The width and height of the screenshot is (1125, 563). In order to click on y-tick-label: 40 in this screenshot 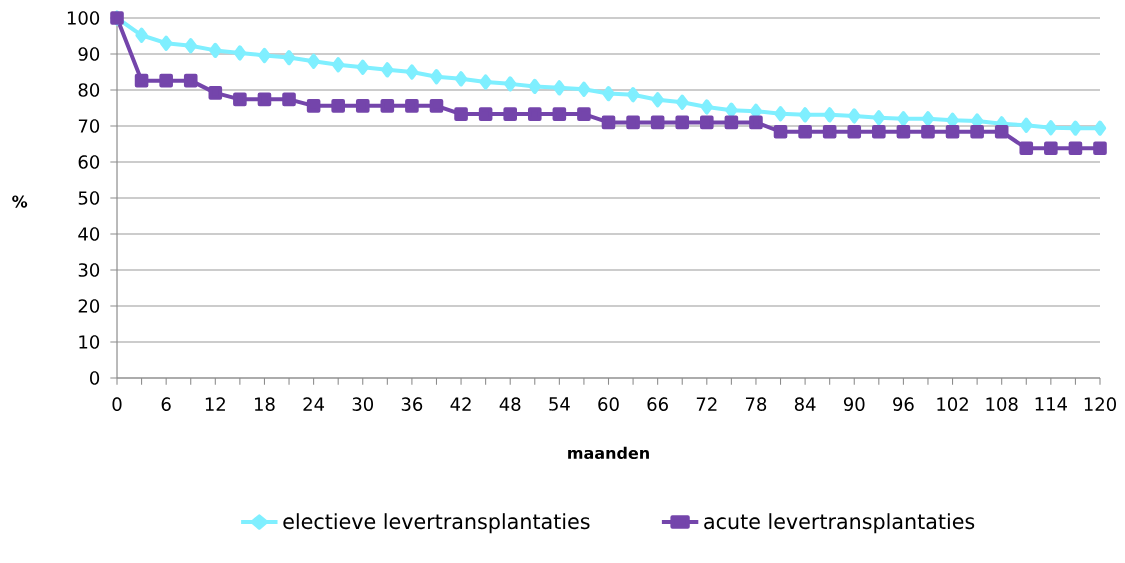, I will do `click(89, 234)`.